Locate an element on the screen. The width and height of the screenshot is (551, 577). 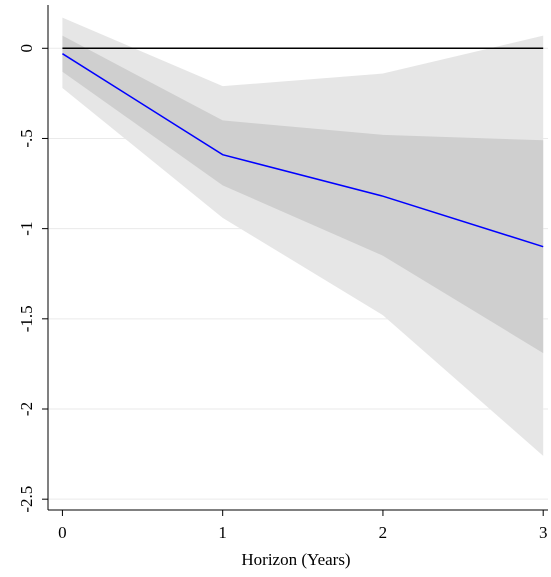
x-tick-label: 2 is located at coordinates (383, 532).